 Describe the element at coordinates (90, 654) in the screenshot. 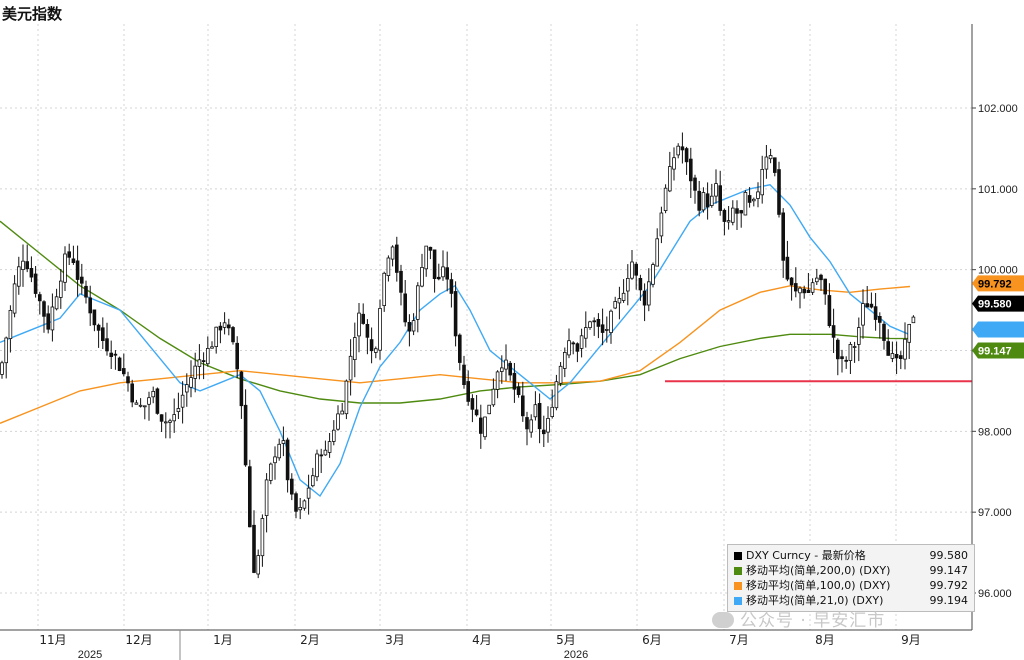

I see `x-year-label-0: 2025` at that location.